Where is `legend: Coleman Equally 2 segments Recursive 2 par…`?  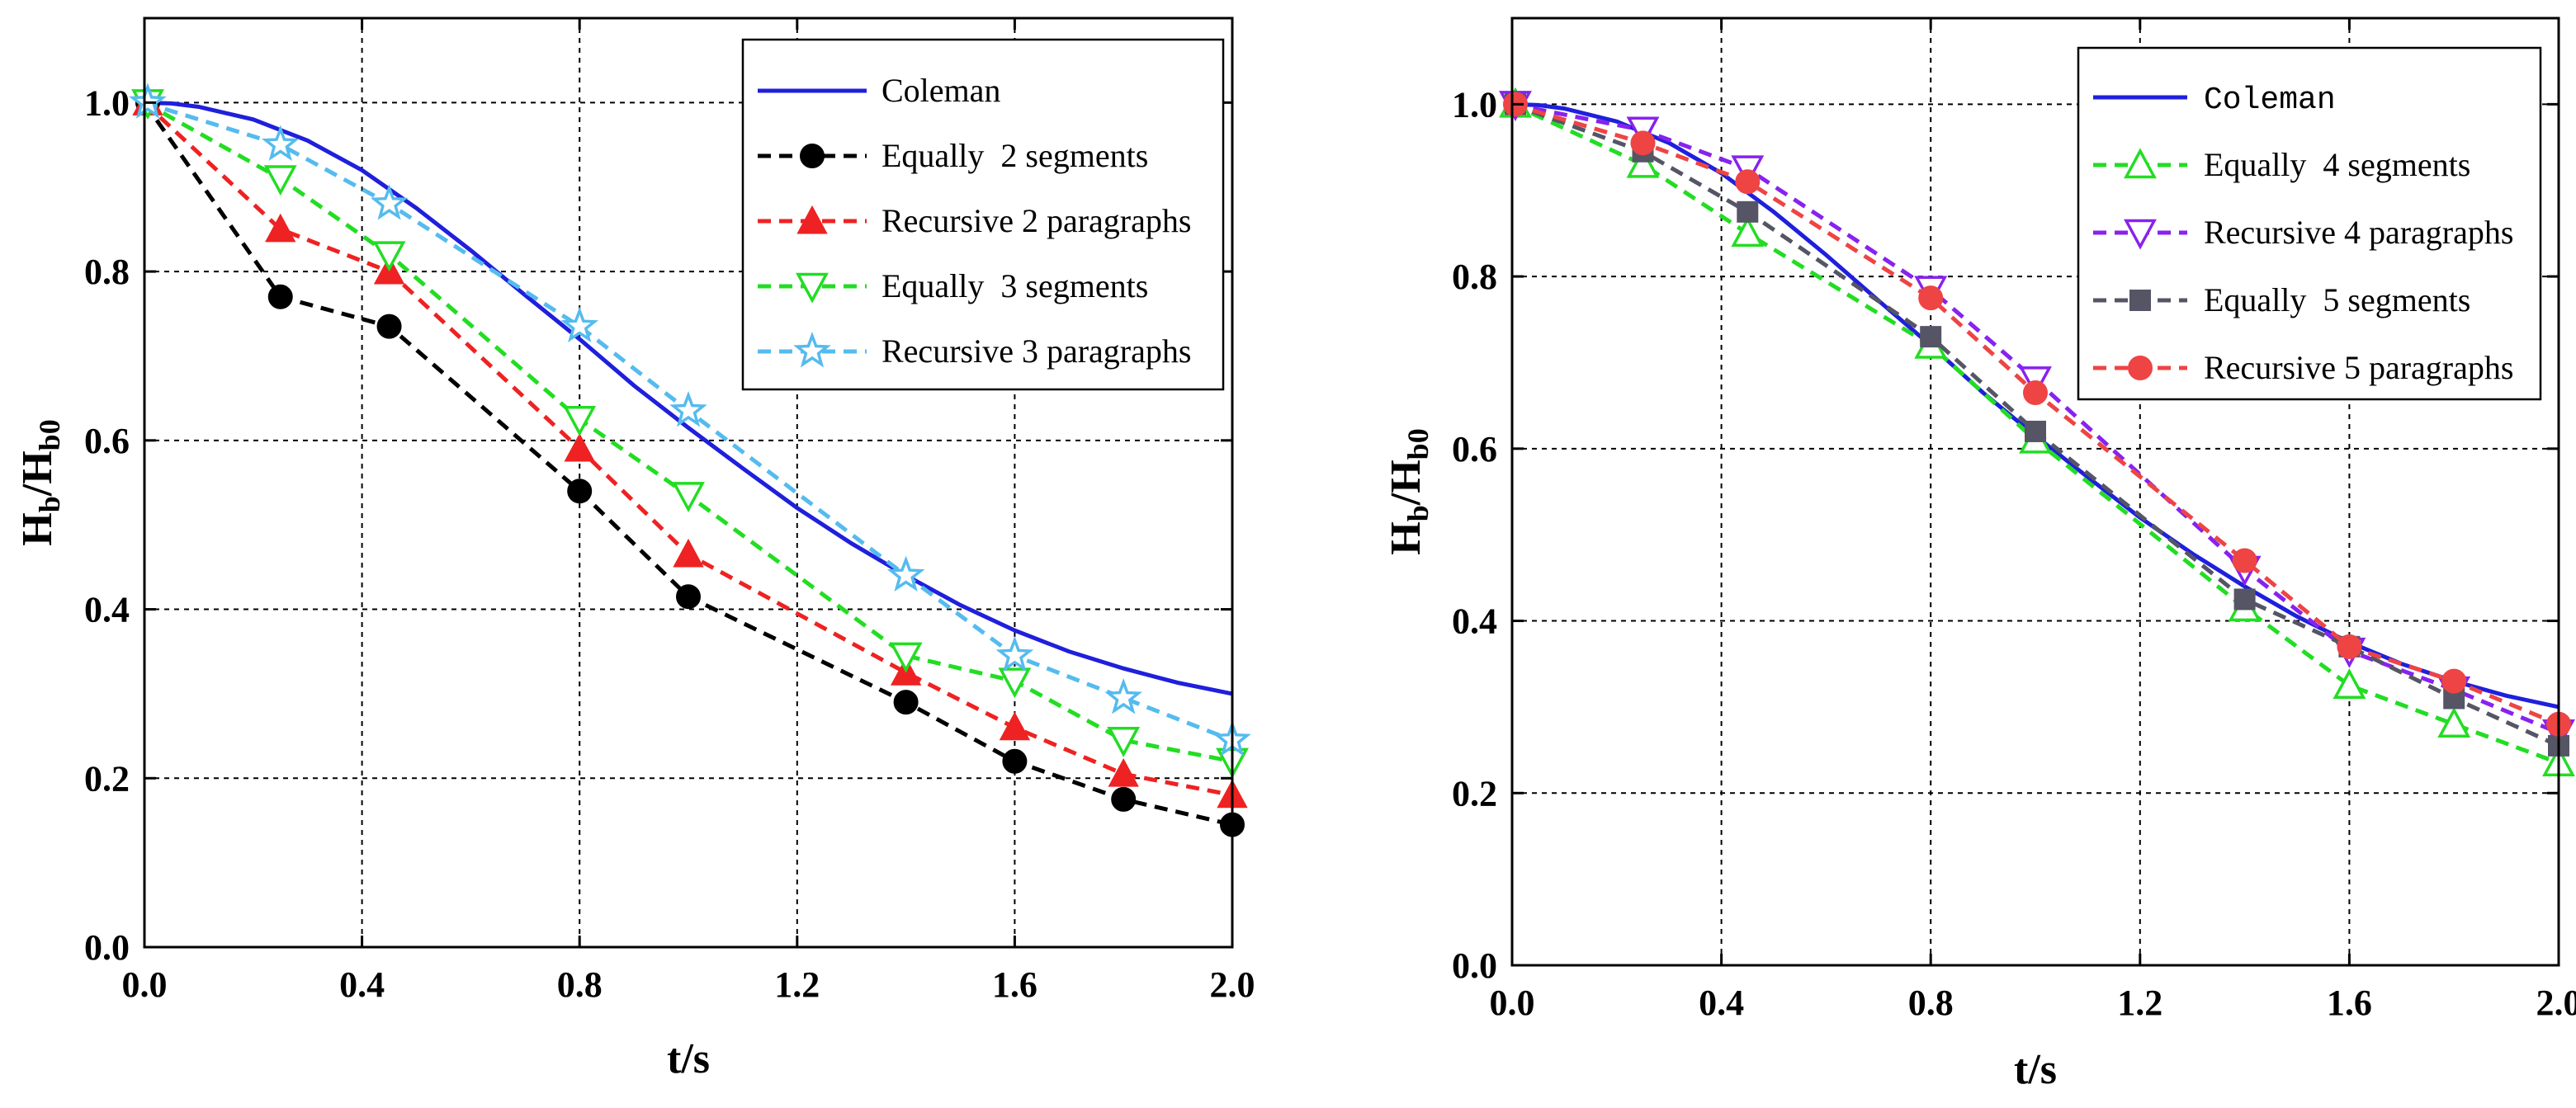 legend: Coleman Equally 2 segments Recursive 2 par… is located at coordinates (983, 214).